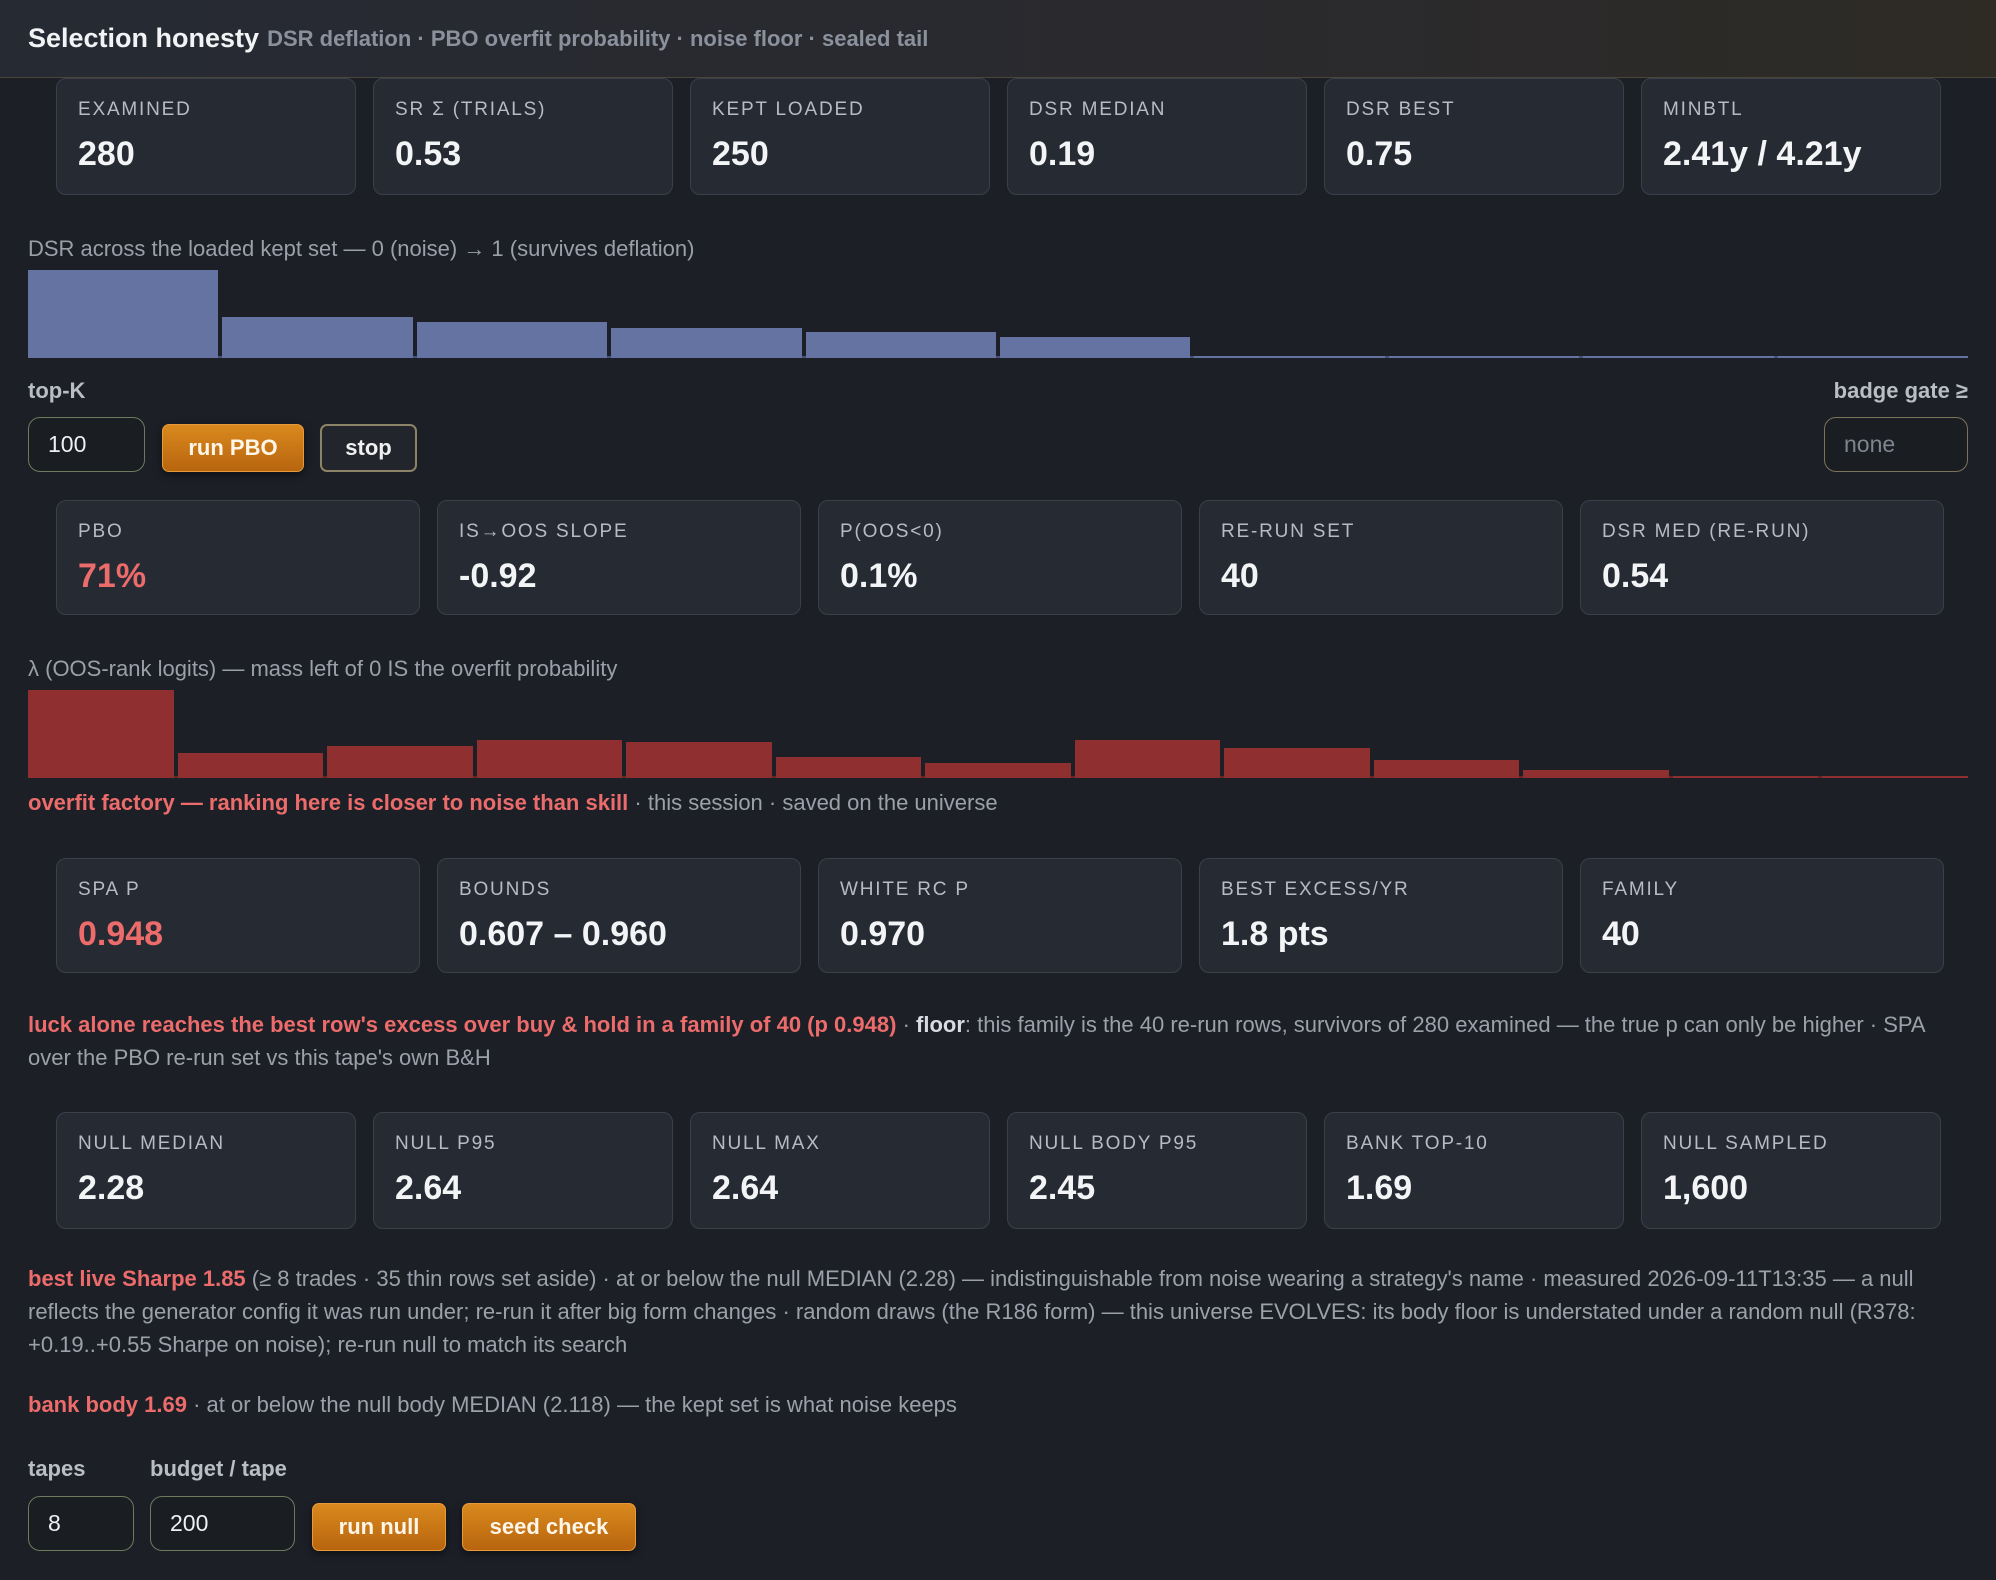 The height and width of the screenshot is (1580, 1996). What do you see at coordinates (883, 934) in the screenshot?
I see `stat-value: 0.970` at bounding box center [883, 934].